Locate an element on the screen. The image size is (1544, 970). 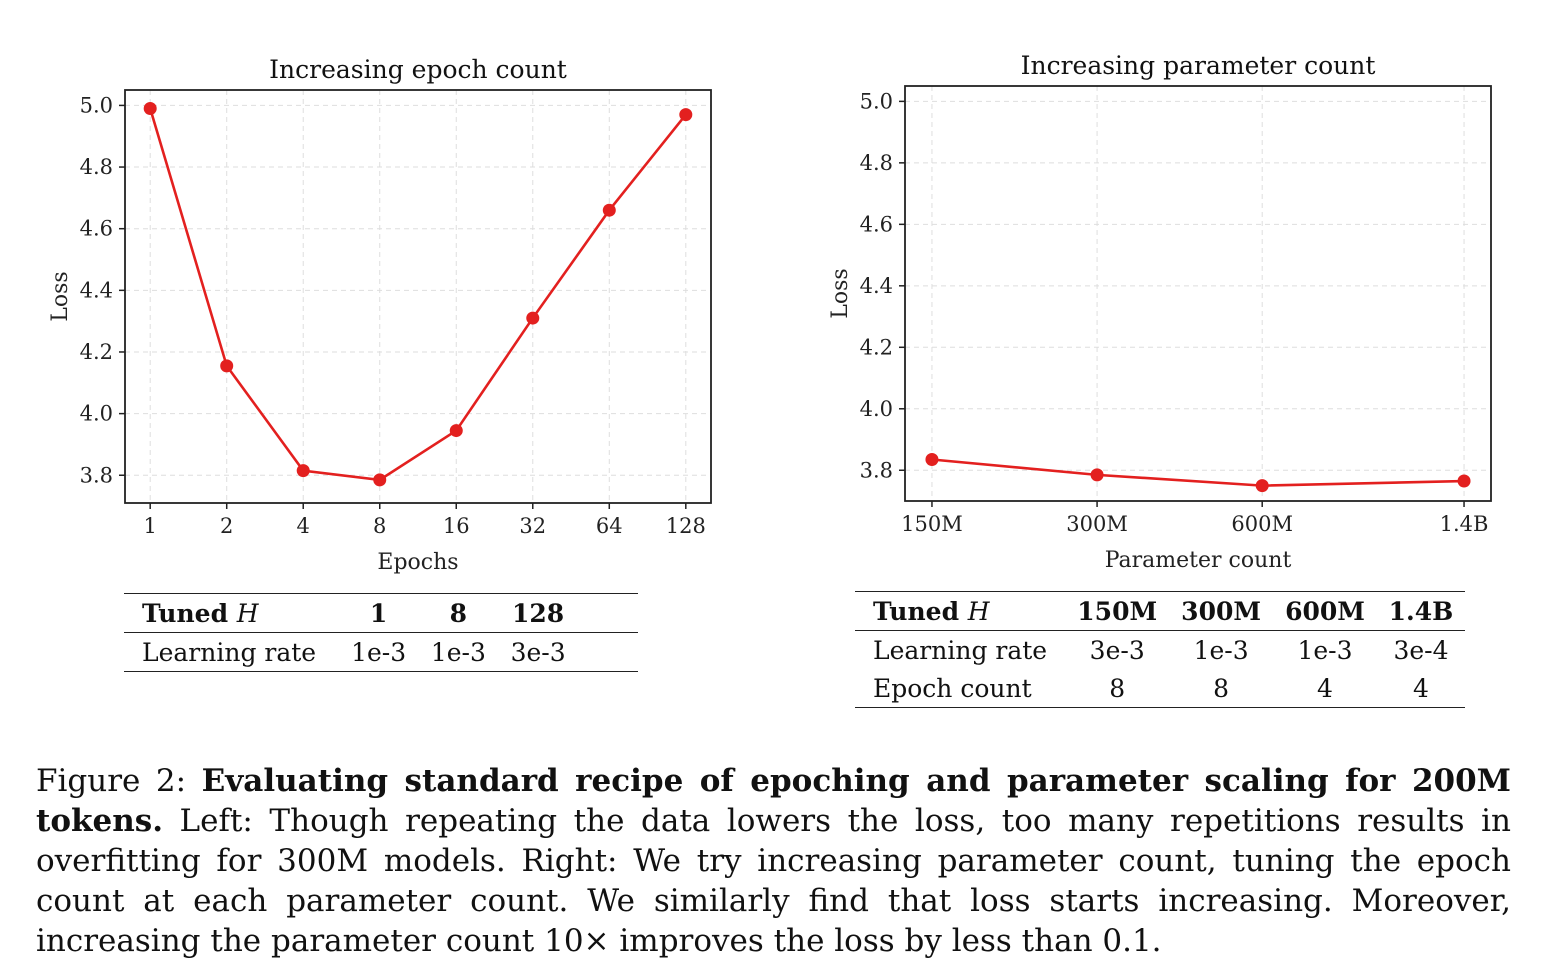
chart-title: Increasing parameter count is located at coordinates (1198, 65).